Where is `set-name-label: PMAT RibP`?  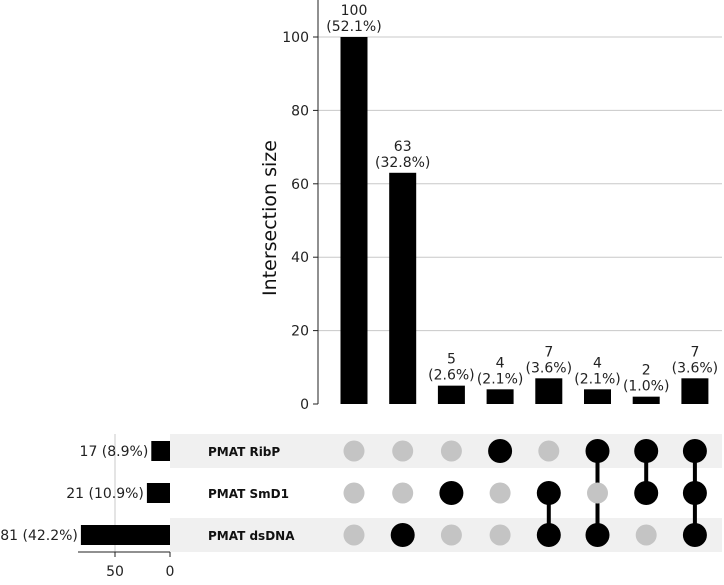 set-name-label: PMAT RibP is located at coordinates (244, 452).